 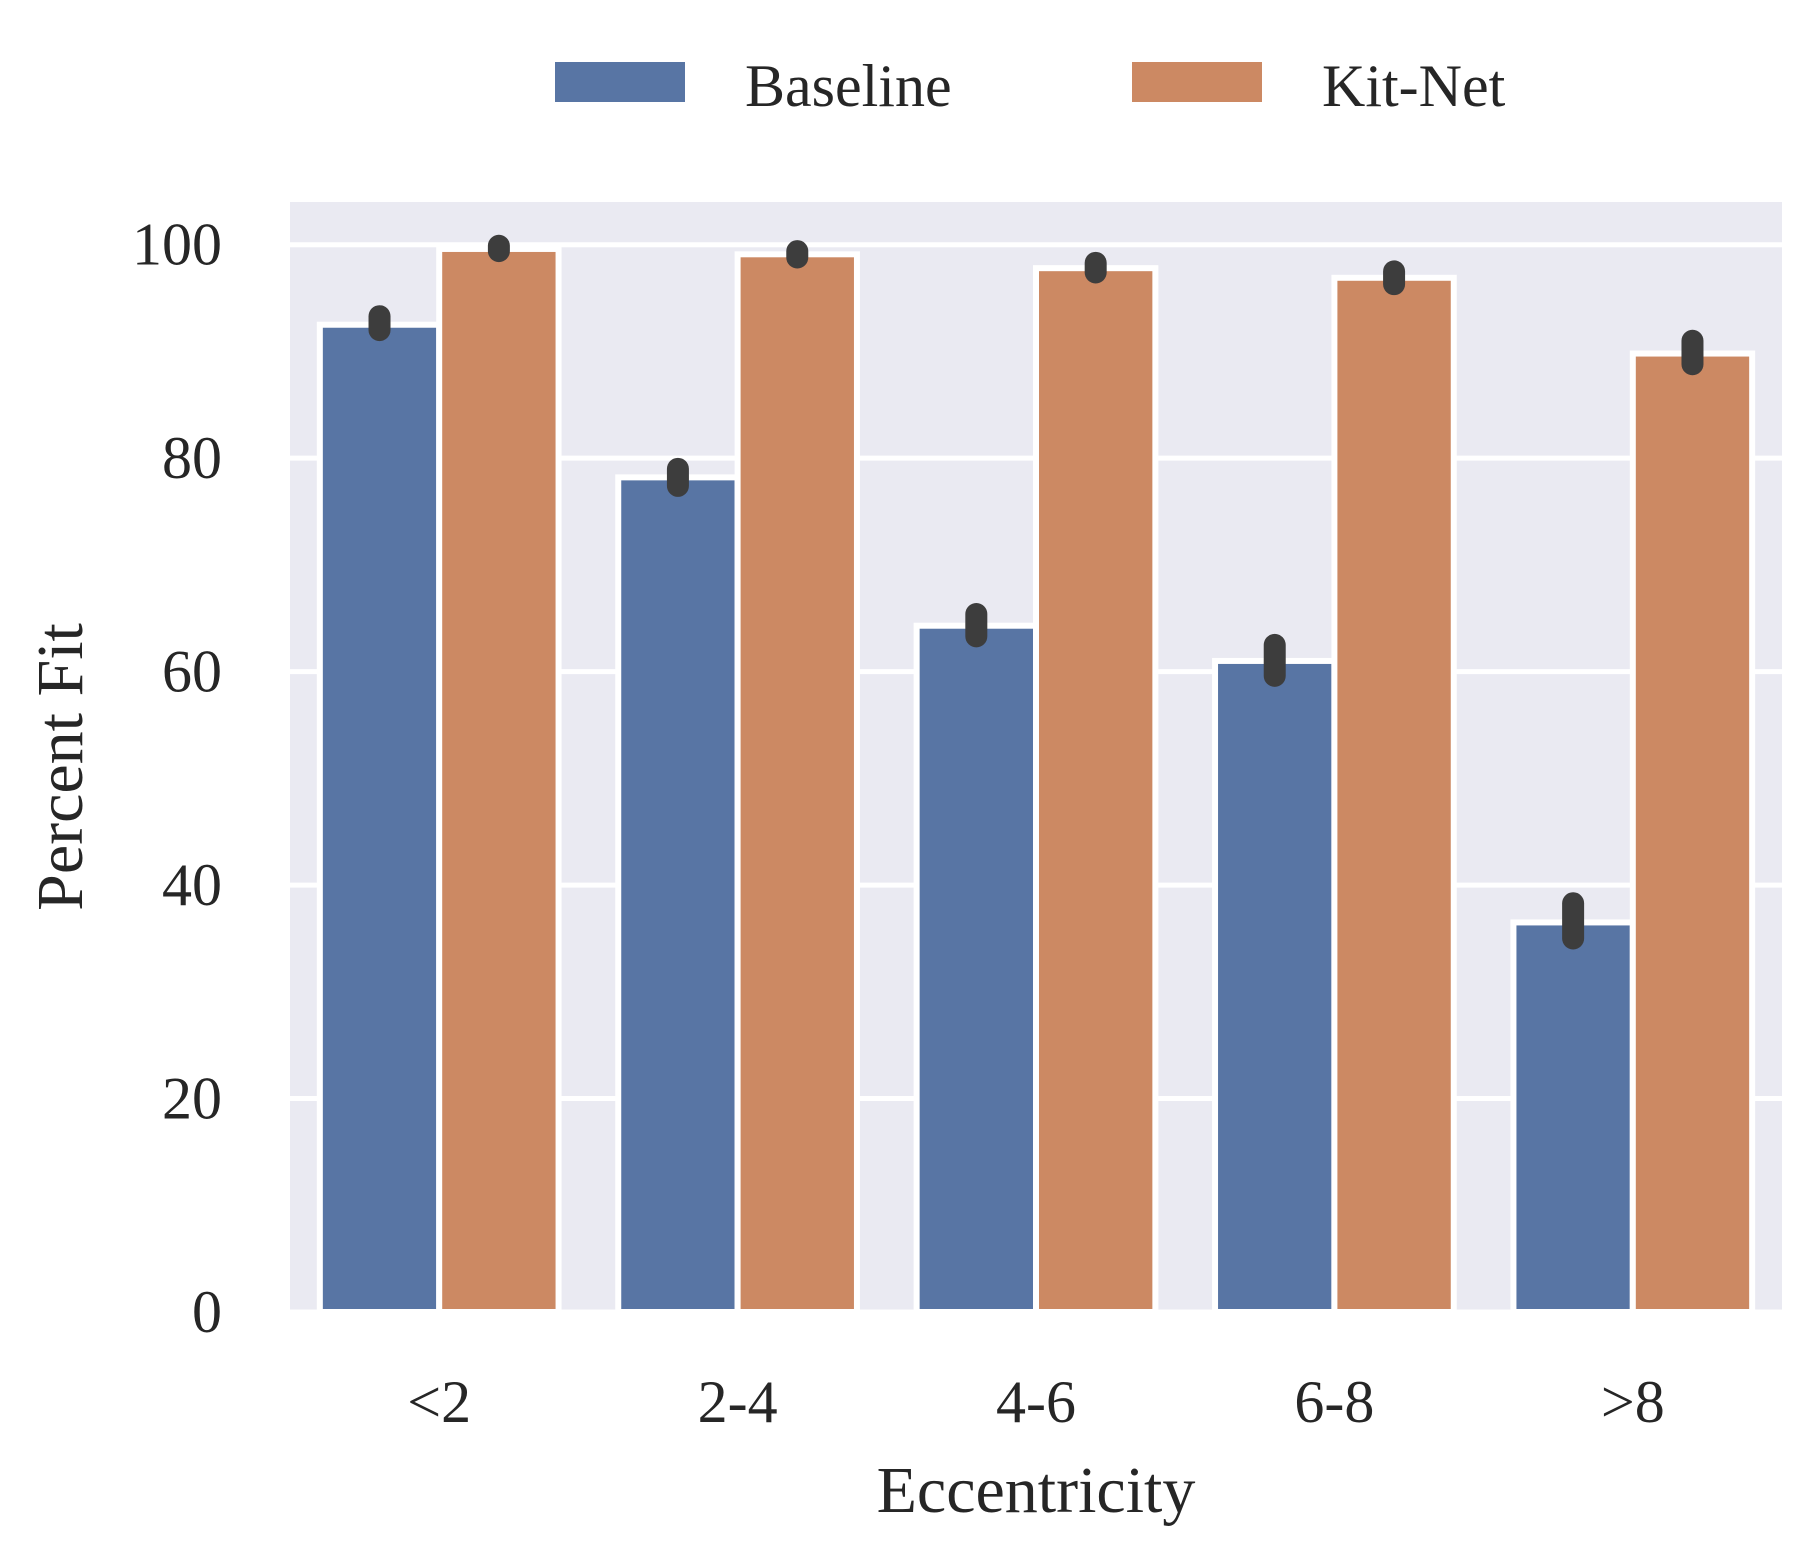 What do you see at coordinates (192, 1099) in the screenshot?
I see `y-tick-label: 20` at bounding box center [192, 1099].